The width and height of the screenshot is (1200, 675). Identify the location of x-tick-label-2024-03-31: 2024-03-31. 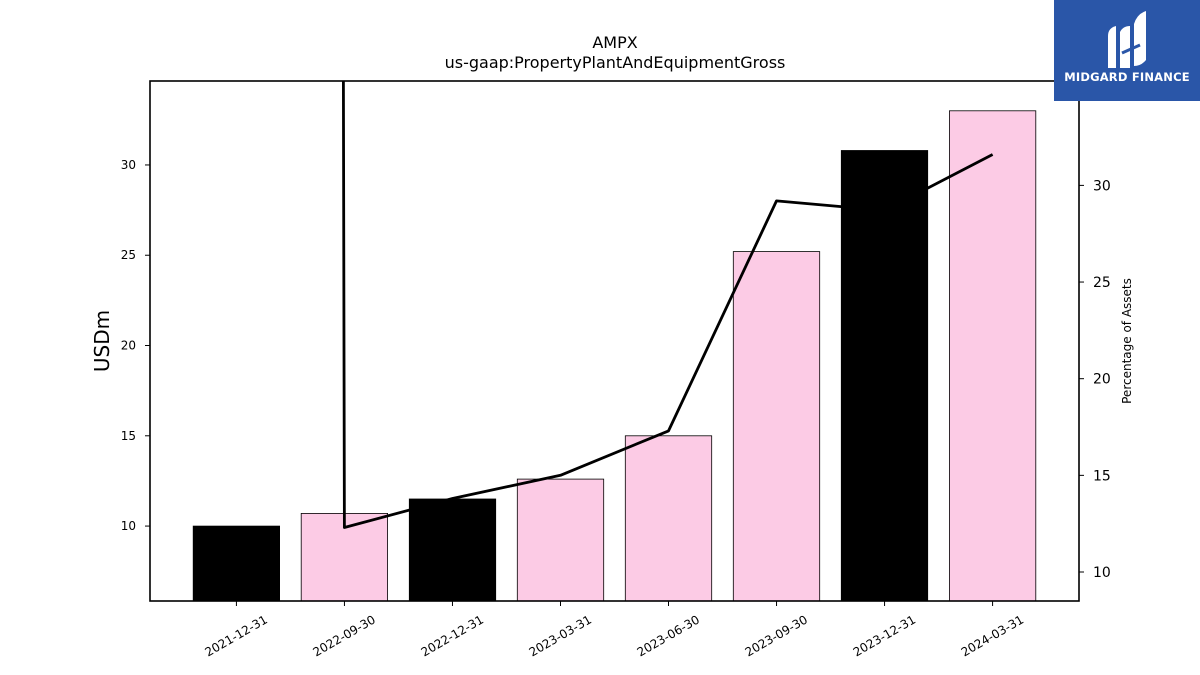
(992, 635).